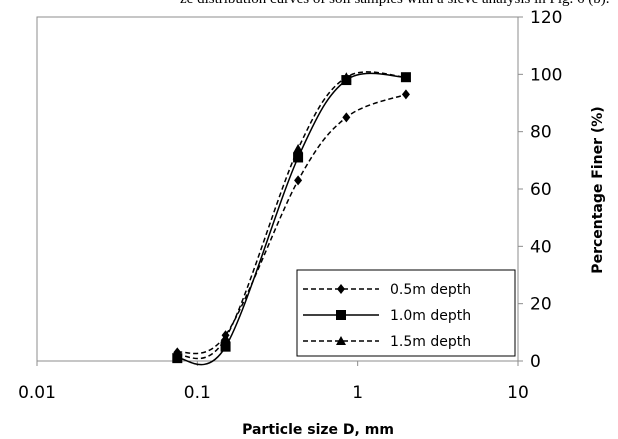  Describe the element at coordinates (546, 18) in the screenshot. I see `y-tick-label: 120` at that location.